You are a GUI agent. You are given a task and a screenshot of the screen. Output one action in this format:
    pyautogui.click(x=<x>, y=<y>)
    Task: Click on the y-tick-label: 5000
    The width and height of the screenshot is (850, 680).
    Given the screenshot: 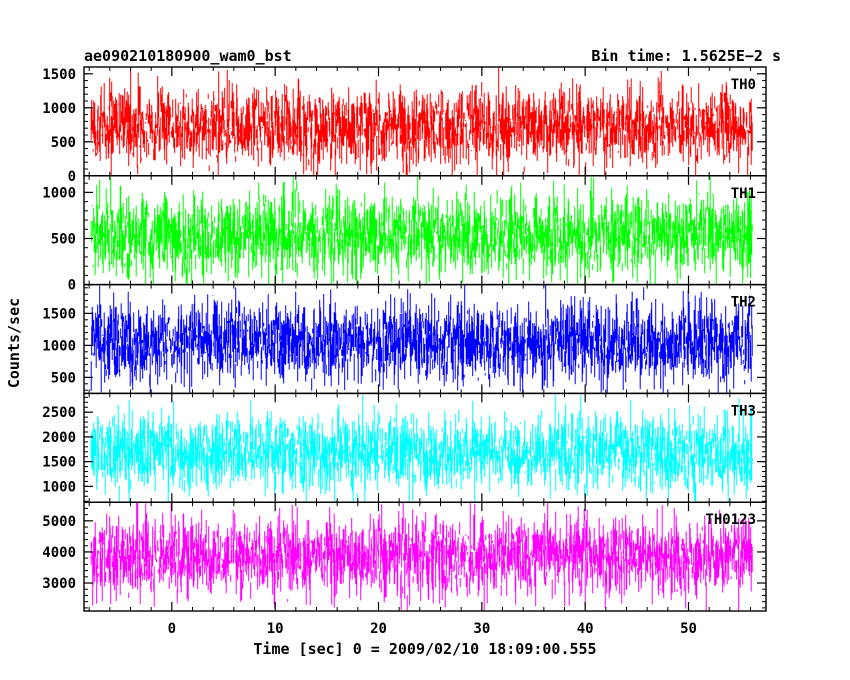 What is the action you would take?
    pyautogui.click(x=59, y=522)
    